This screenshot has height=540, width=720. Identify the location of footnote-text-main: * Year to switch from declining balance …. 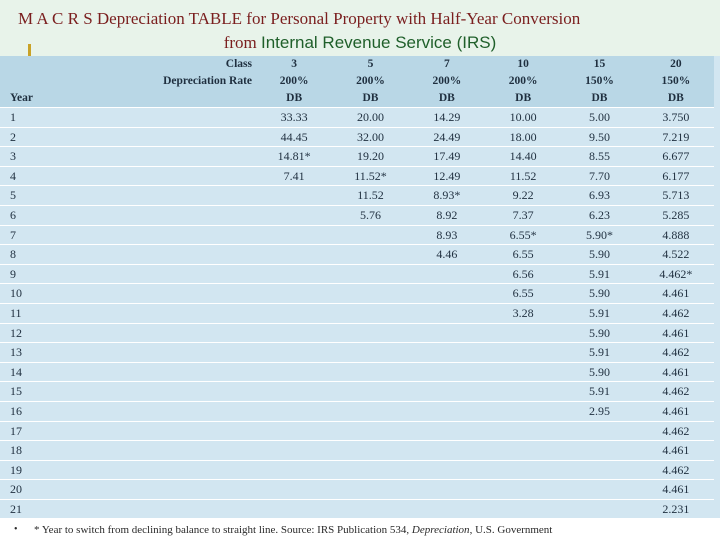
(223, 530).